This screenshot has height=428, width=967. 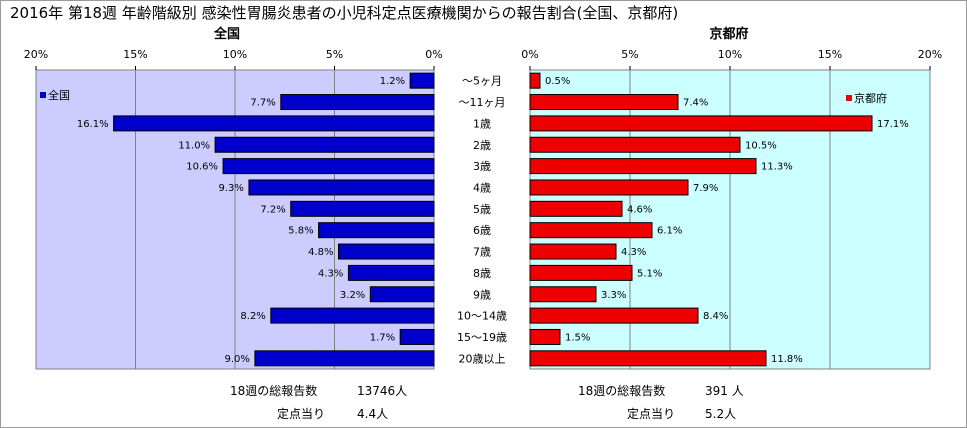 I want to click on category-label: 5歳, so click(x=482, y=209).